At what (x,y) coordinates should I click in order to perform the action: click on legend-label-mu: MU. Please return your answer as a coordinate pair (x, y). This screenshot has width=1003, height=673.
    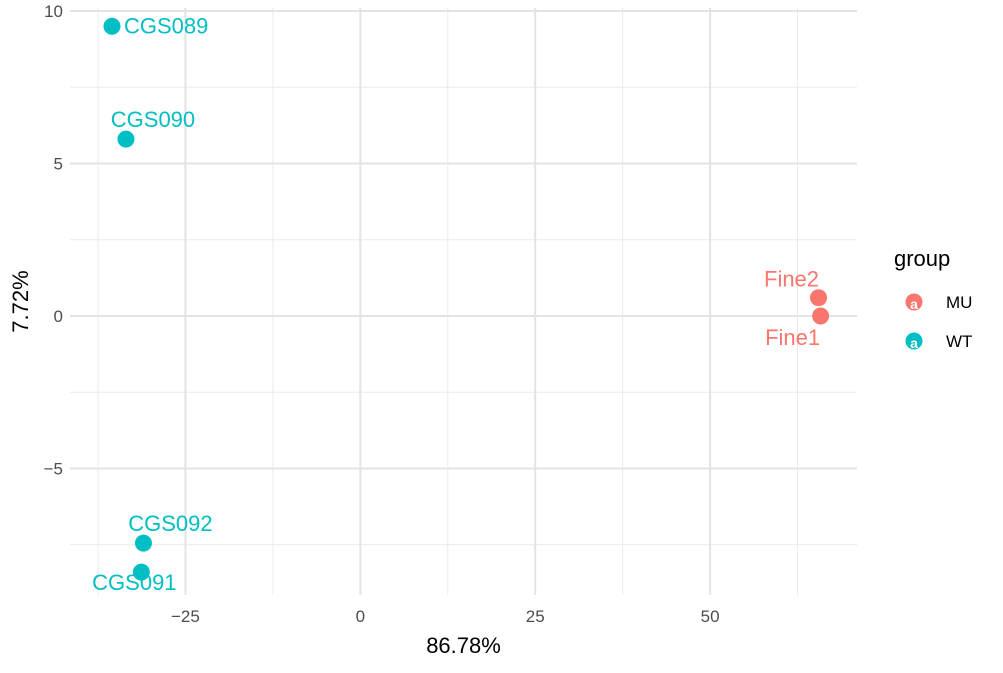
    Looking at the image, I should click on (959, 302).